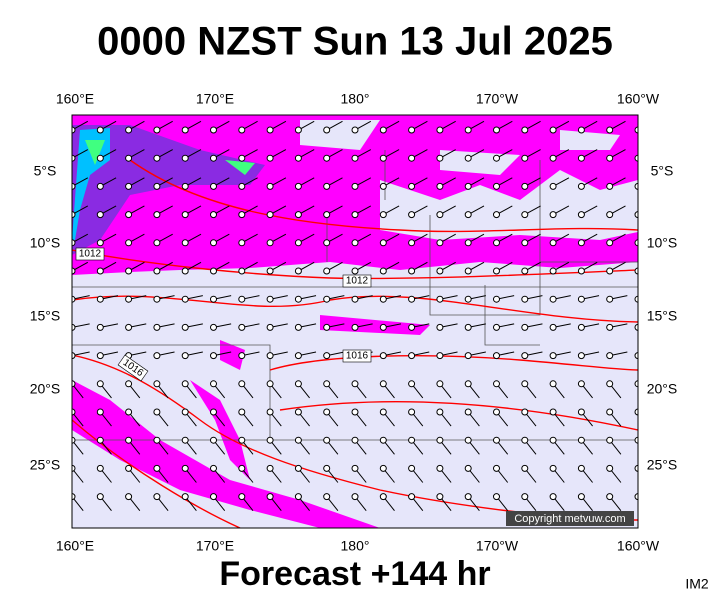  I want to click on longitude-label: 160°E, so click(75, 546).